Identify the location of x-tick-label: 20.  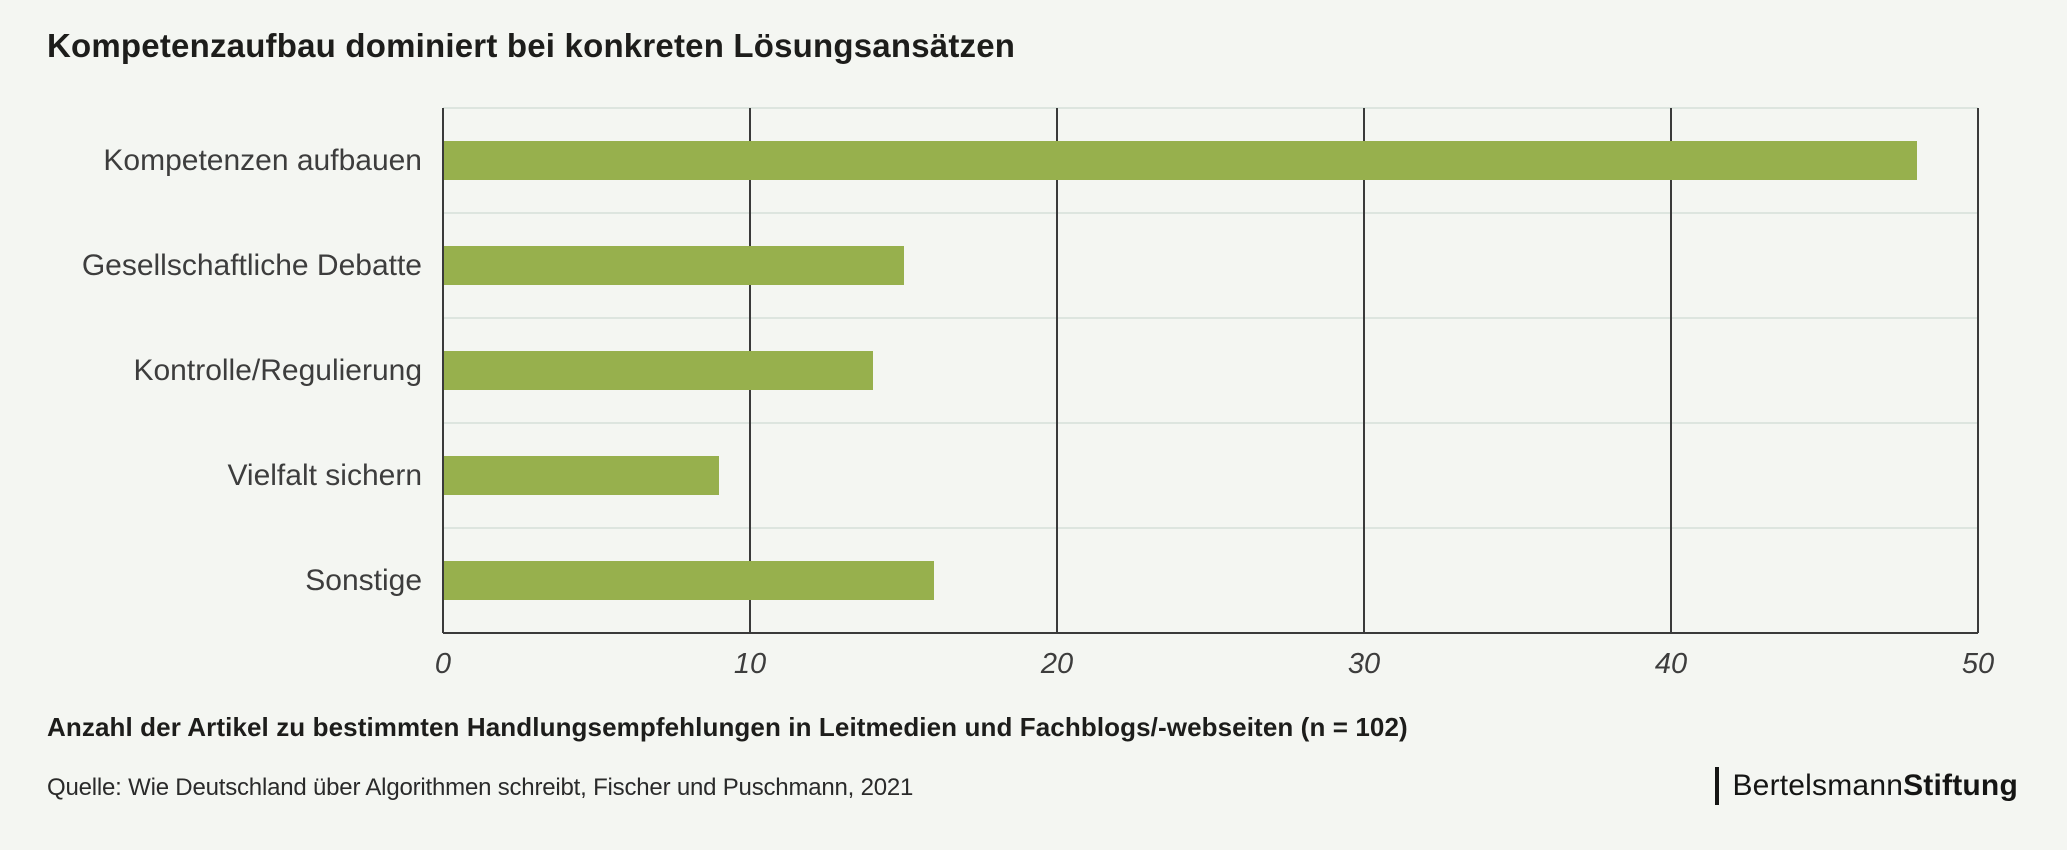
(1057, 664).